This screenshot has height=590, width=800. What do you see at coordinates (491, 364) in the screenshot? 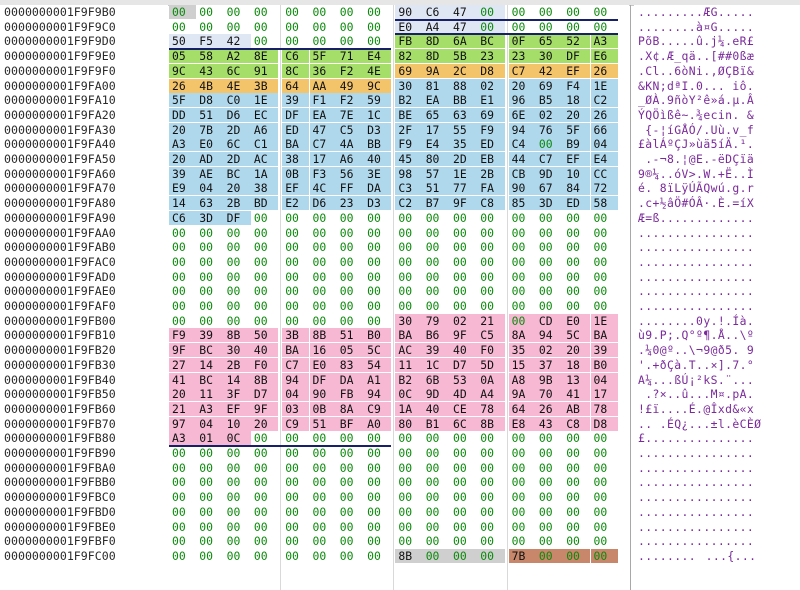
I see `hex-byte: 5D` at bounding box center [491, 364].